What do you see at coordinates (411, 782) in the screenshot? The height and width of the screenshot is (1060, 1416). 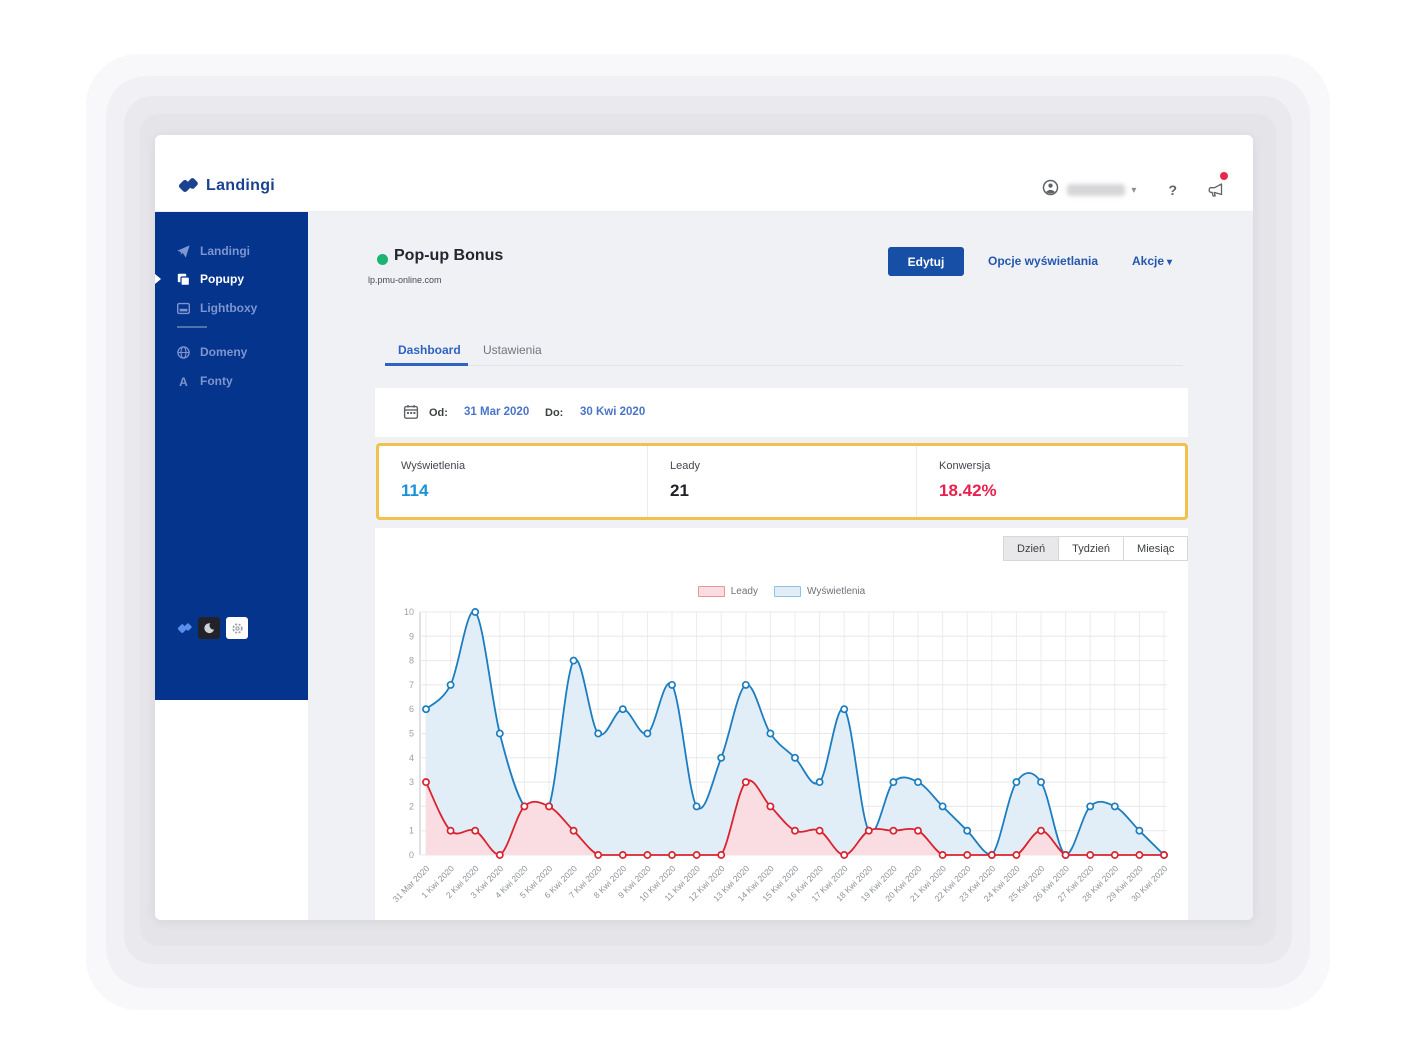 I see `svg-text: 3` at bounding box center [411, 782].